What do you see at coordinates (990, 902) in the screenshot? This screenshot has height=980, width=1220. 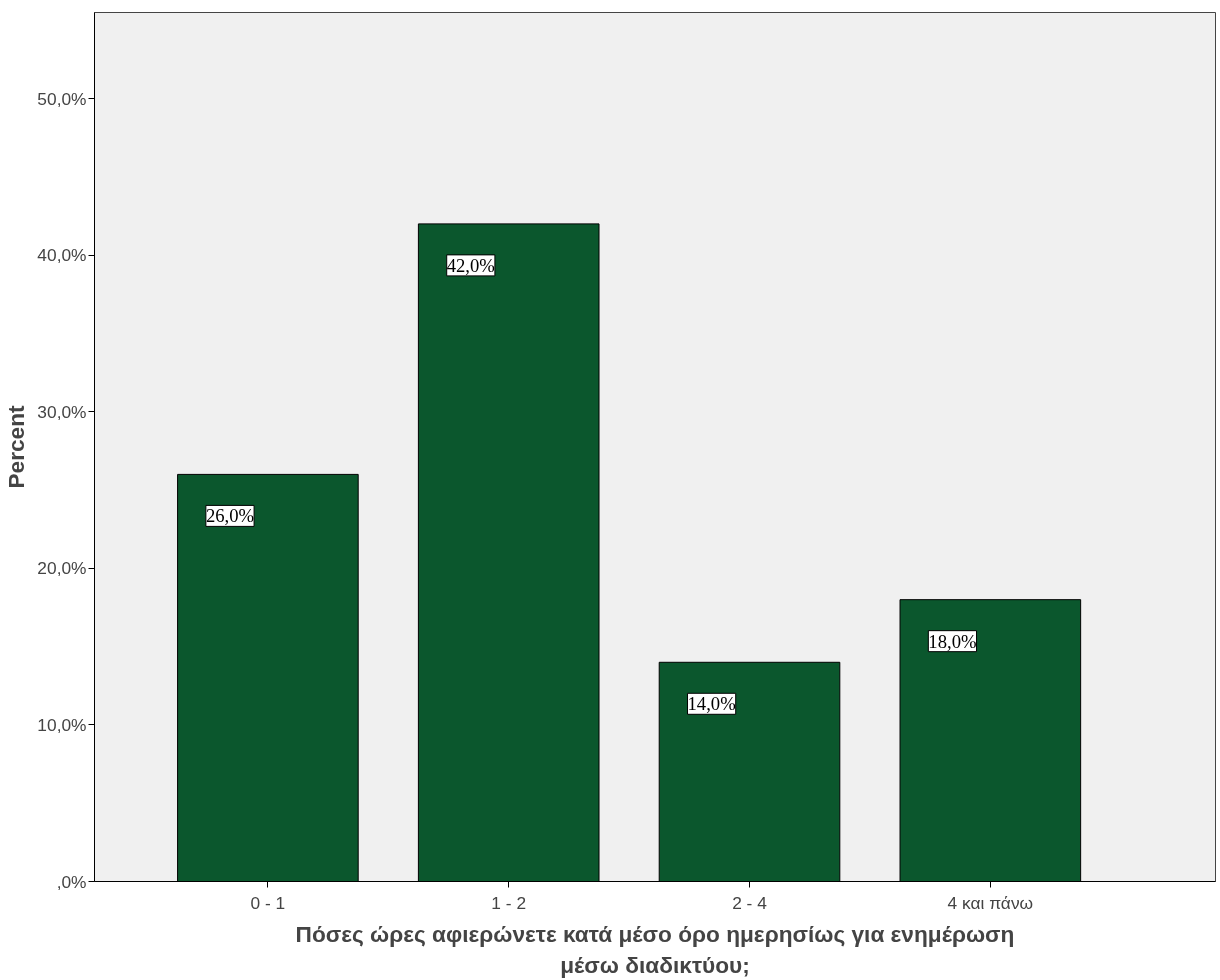 I see `x-tick-label: 4 και πάνω` at bounding box center [990, 902].